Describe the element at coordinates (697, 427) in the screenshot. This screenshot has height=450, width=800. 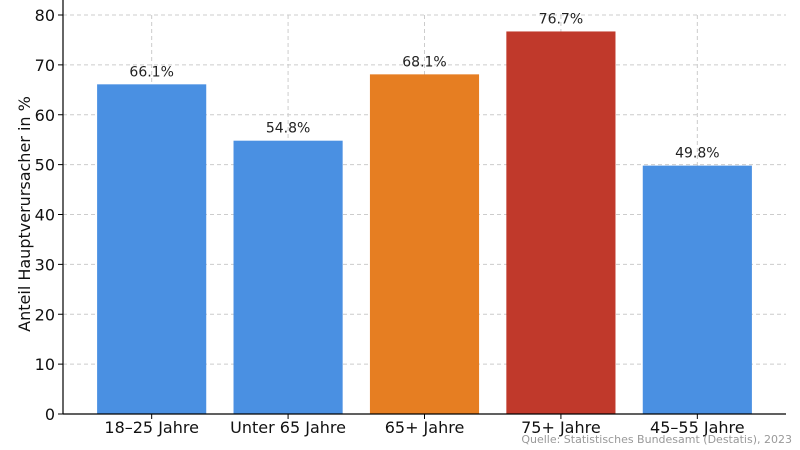
I see `x-tick-label-4: 45–55 Jahre` at that location.